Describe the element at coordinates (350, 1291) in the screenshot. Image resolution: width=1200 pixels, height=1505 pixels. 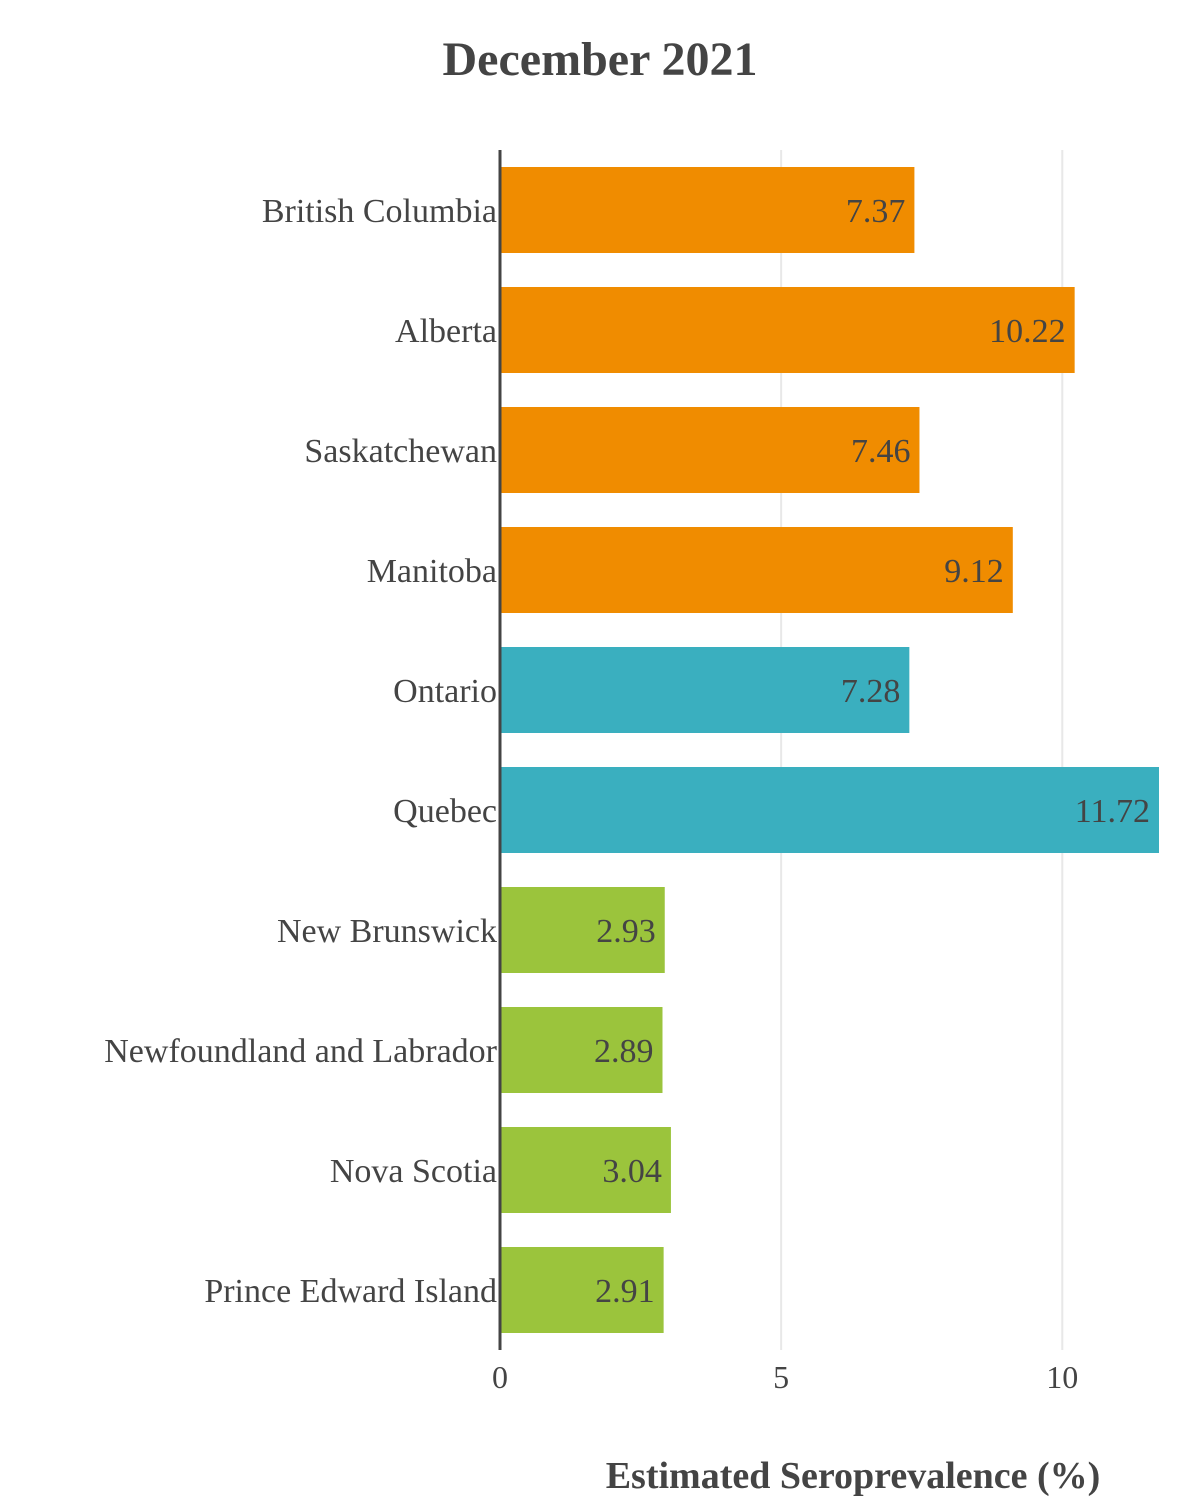
I see `category-label: Prince Edward Island` at that location.